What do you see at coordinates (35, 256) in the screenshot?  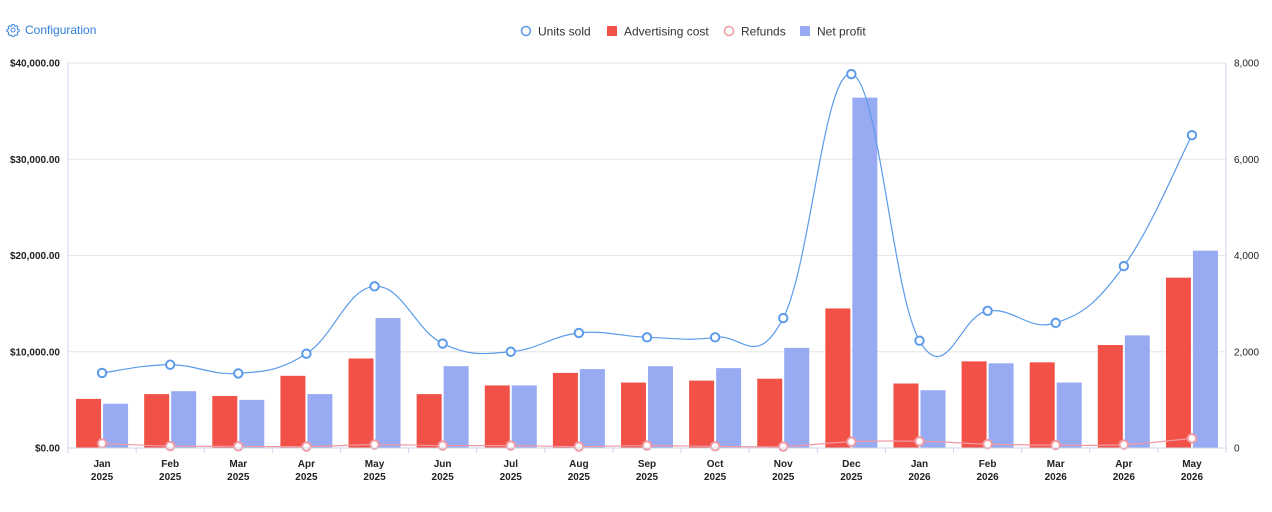 I see `y-left-tick-label: $20,000.00` at bounding box center [35, 256].